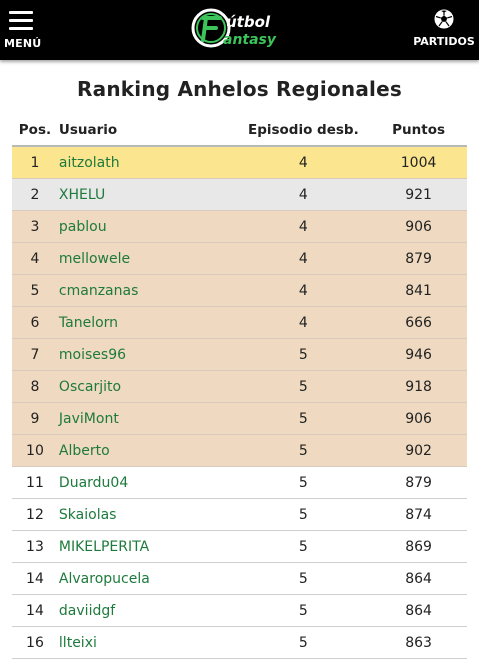  I want to click on username-link: JaviMont, so click(88, 418).